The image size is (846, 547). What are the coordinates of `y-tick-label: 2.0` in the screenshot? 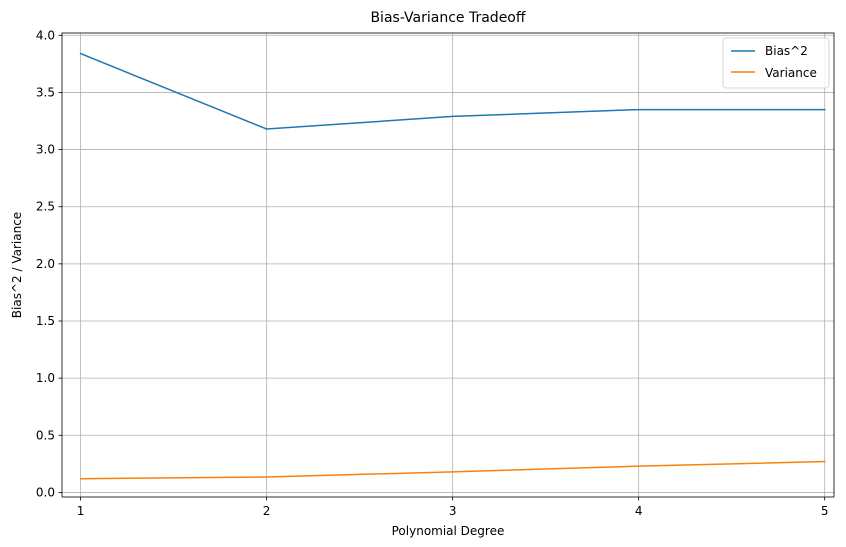 It's located at (45, 264).